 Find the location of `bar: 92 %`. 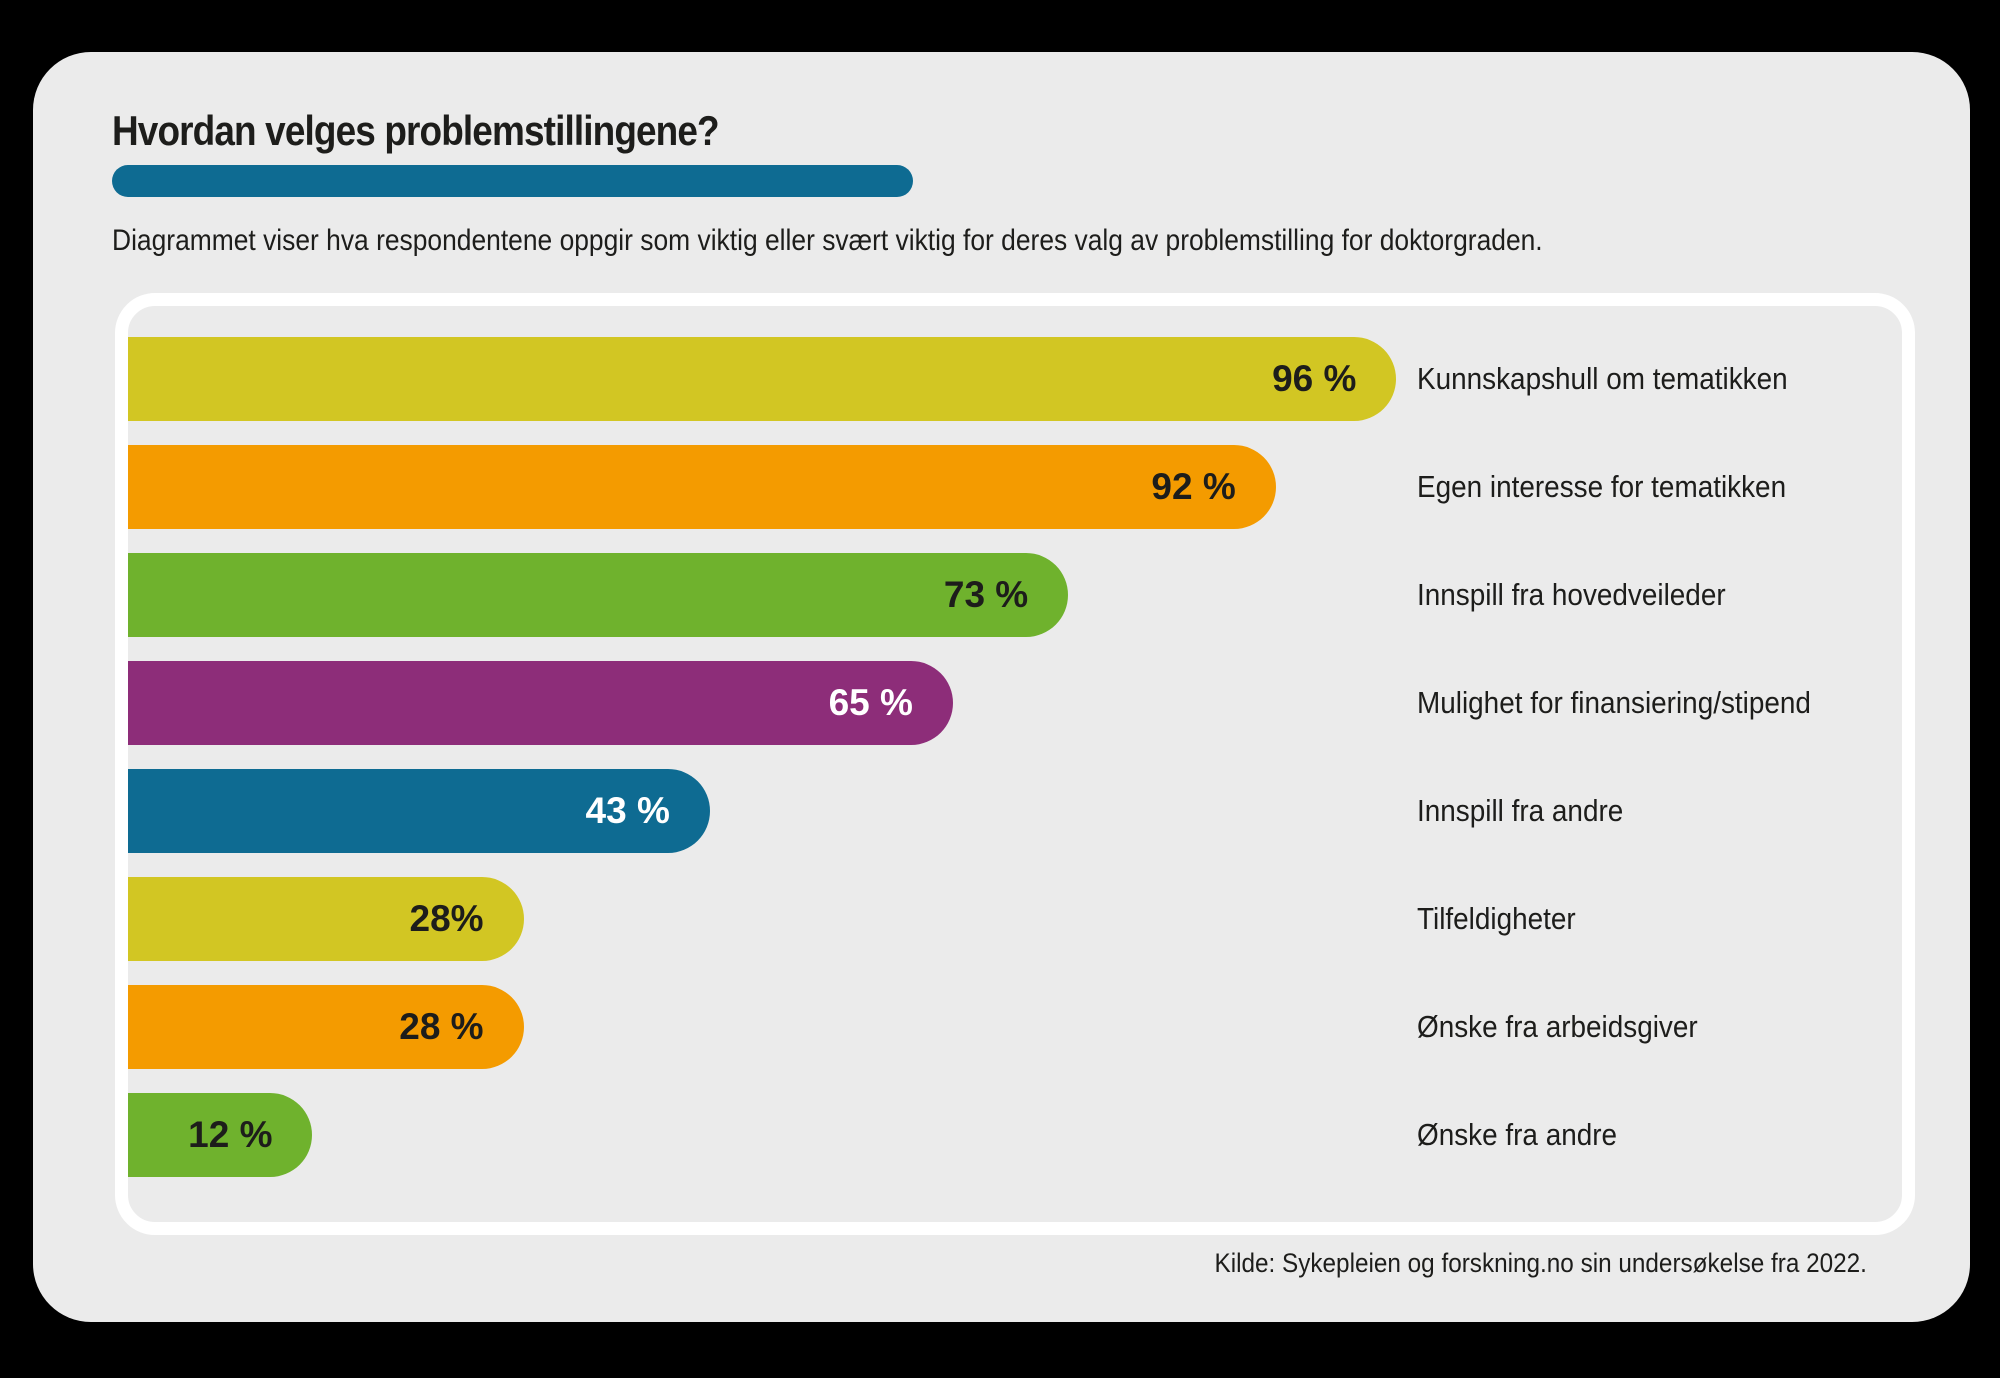

bar: 92 % is located at coordinates (702, 487).